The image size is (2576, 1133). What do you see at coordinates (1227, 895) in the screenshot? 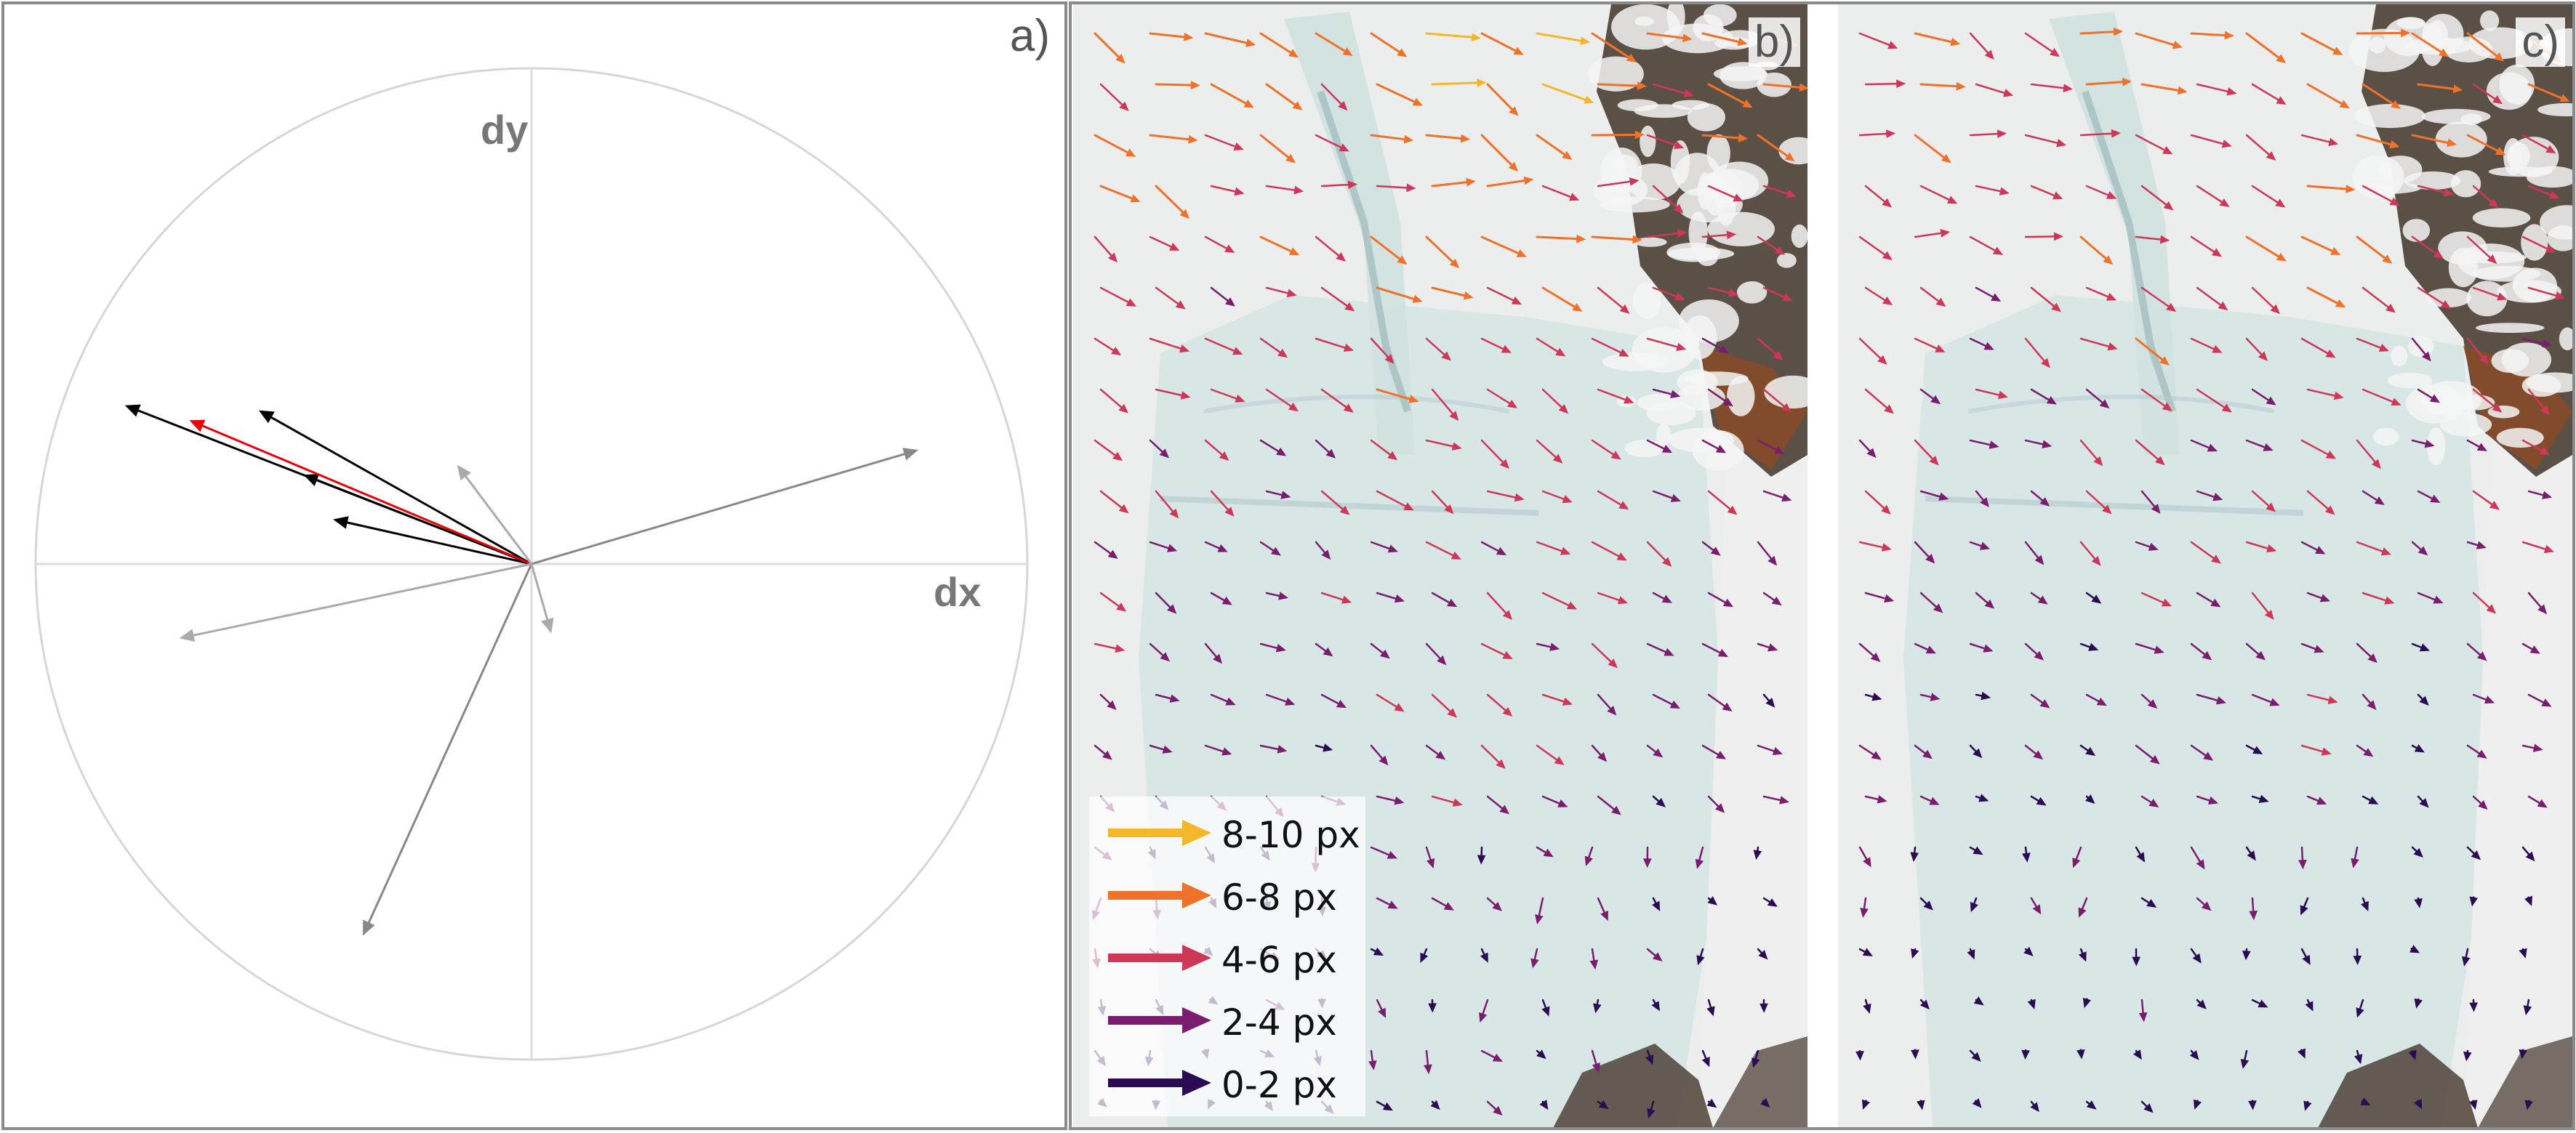
I see `legend-entry: 6-8 px` at bounding box center [1227, 895].